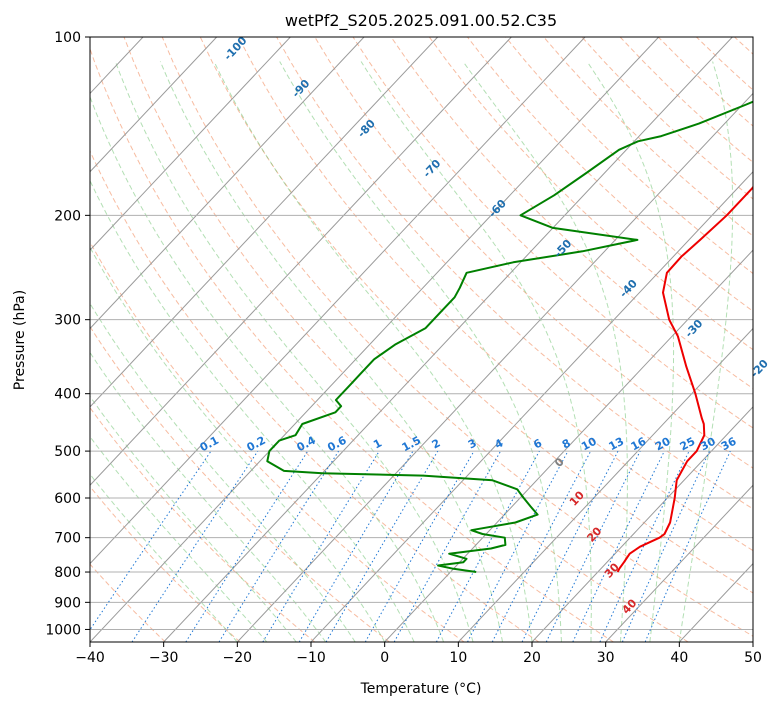 This screenshot has height=708, width=775. Describe the element at coordinates (688, 444) in the screenshot. I see `mixing-ratio-label: 25` at that location.